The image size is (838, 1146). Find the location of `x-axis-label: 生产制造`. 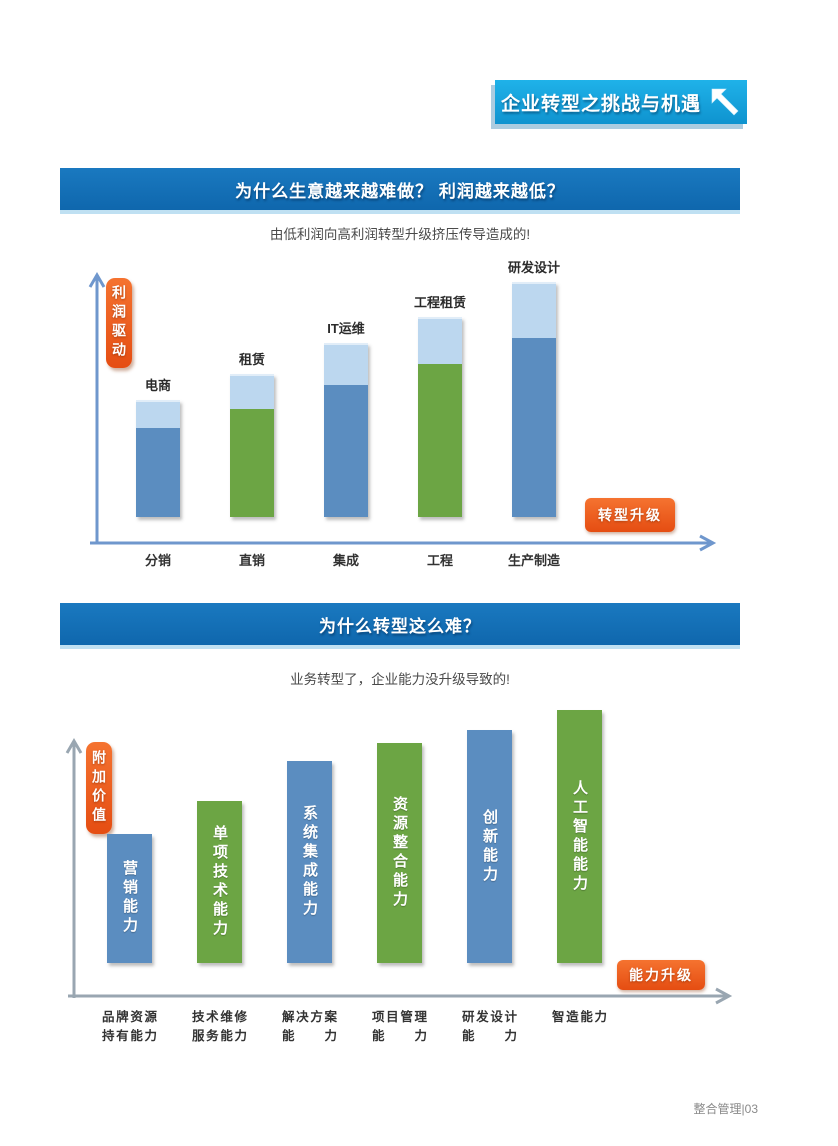

x-axis-label: 生产制造 is located at coordinates (533, 560).